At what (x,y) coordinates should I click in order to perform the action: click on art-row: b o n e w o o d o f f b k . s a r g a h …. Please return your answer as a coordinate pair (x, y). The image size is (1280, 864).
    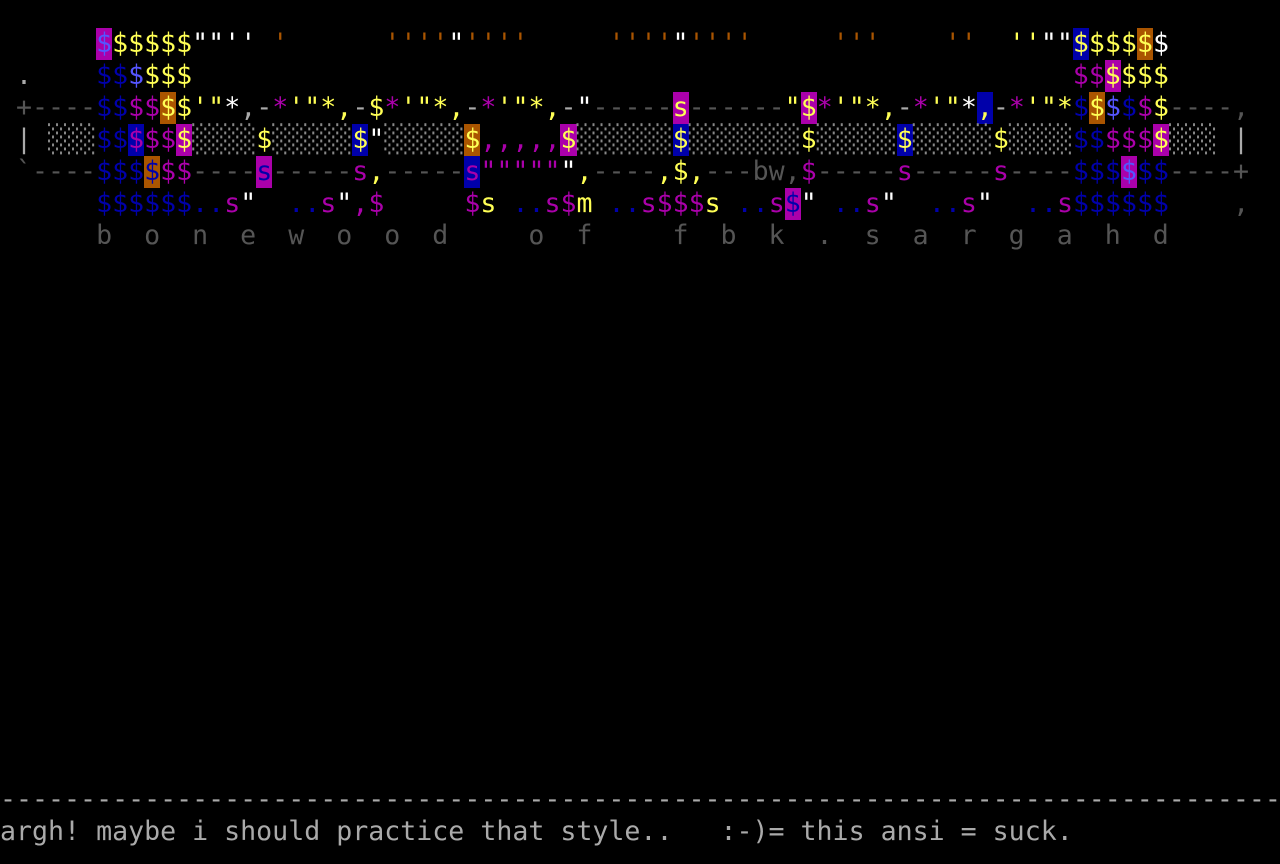
    Looking at the image, I should click on (584, 236).